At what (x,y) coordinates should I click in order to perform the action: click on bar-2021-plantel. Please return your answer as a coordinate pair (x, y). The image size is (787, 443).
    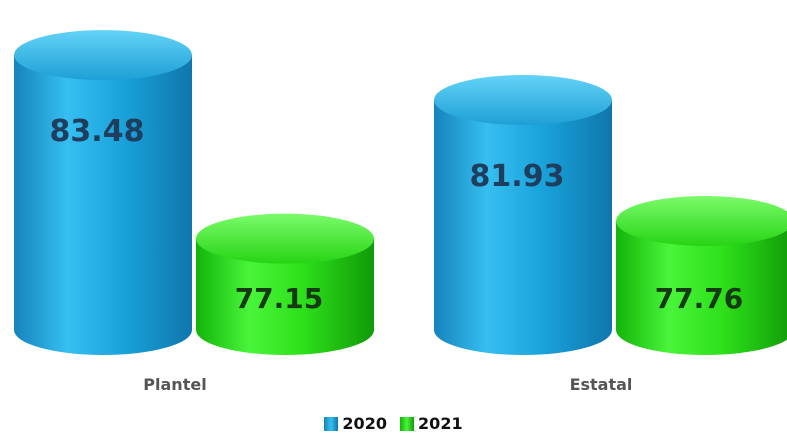
    Looking at the image, I should click on (285, 284).